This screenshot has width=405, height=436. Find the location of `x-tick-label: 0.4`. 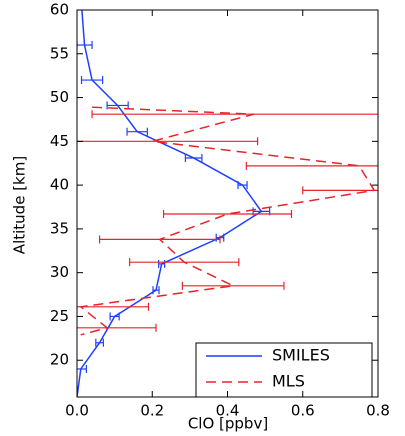

x-tick-label: 0.4 is located at coordinates (228, 411).